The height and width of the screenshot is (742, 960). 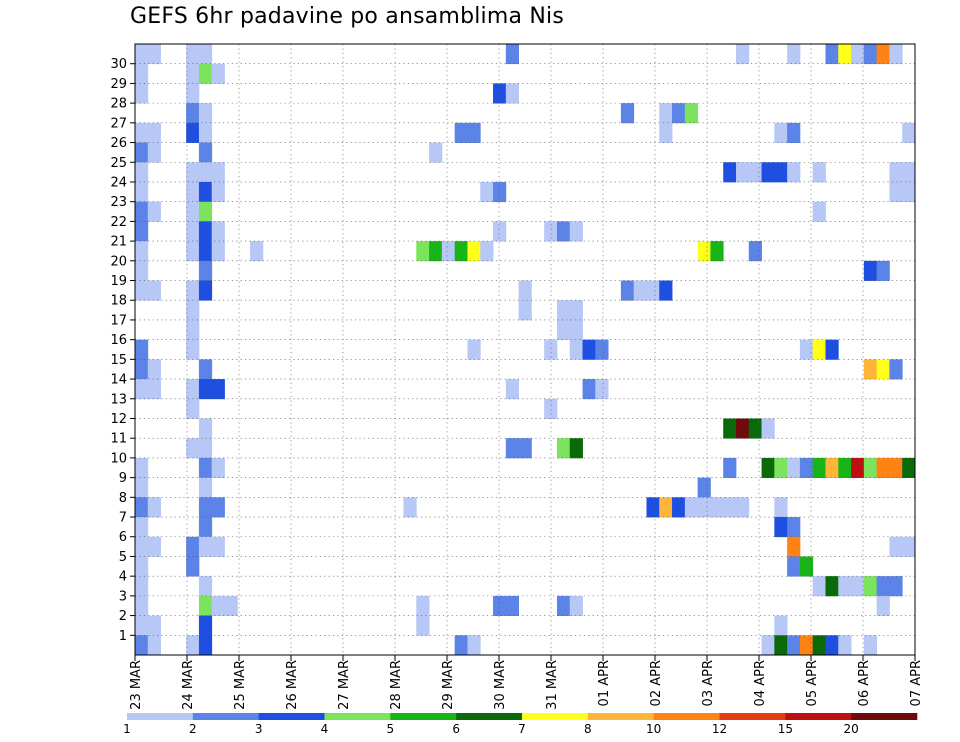 I want to click on y-tick-label: 9, so click(x=123, y=478).